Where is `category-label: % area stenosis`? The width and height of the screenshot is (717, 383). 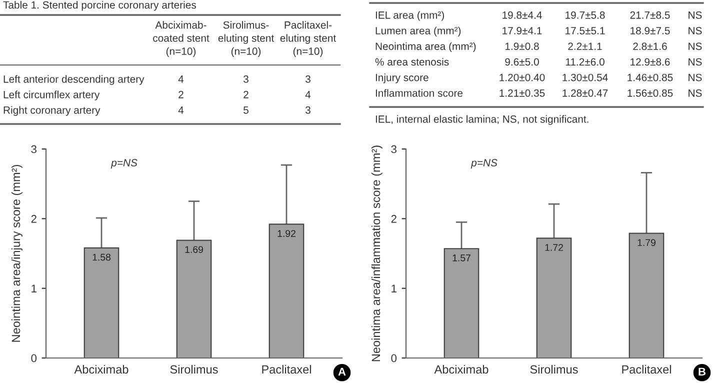 category-label: % area stenosis is located at coordinates (412, 62).